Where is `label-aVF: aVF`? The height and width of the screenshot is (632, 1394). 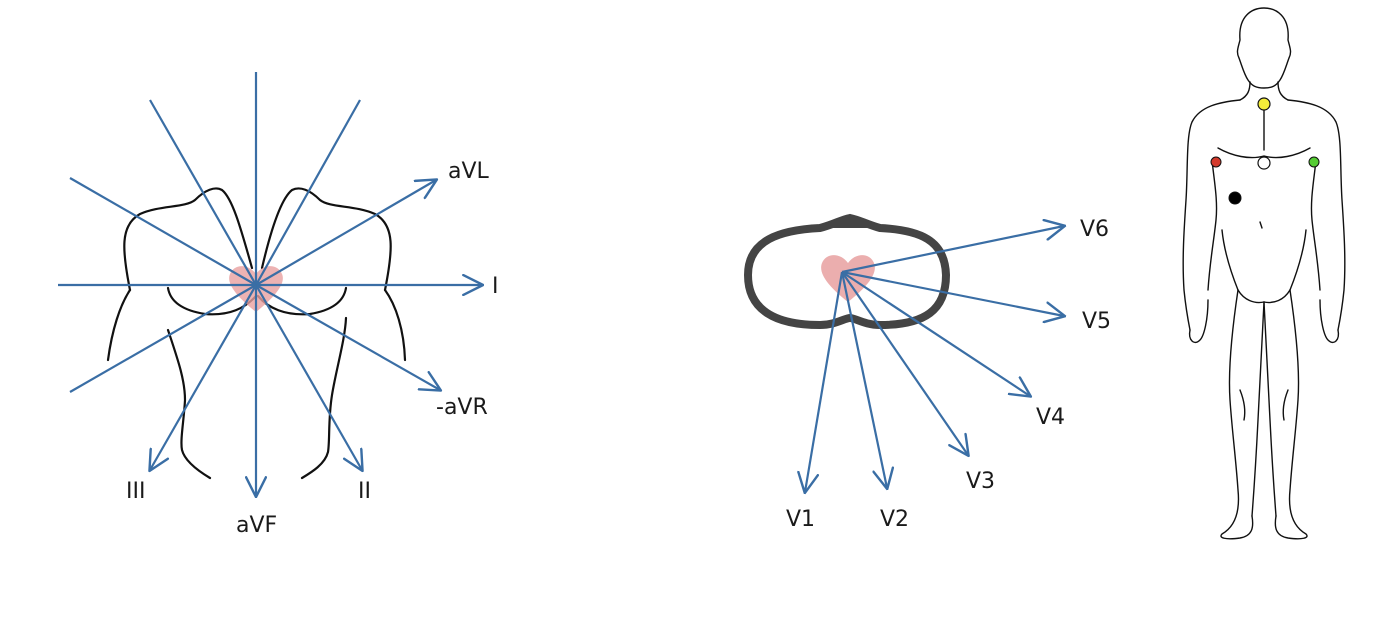
label-aVF: aVF is located at coordinates (256, 525).